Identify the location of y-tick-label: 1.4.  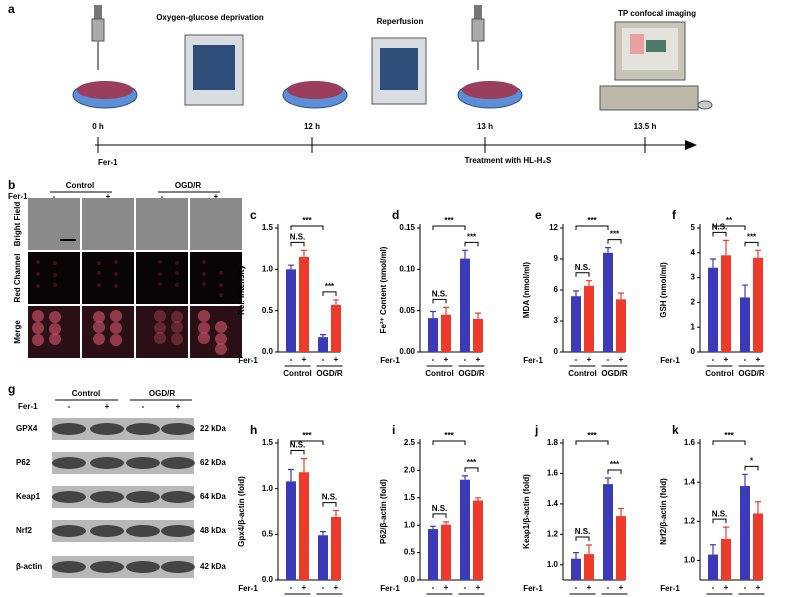
(553, 503).